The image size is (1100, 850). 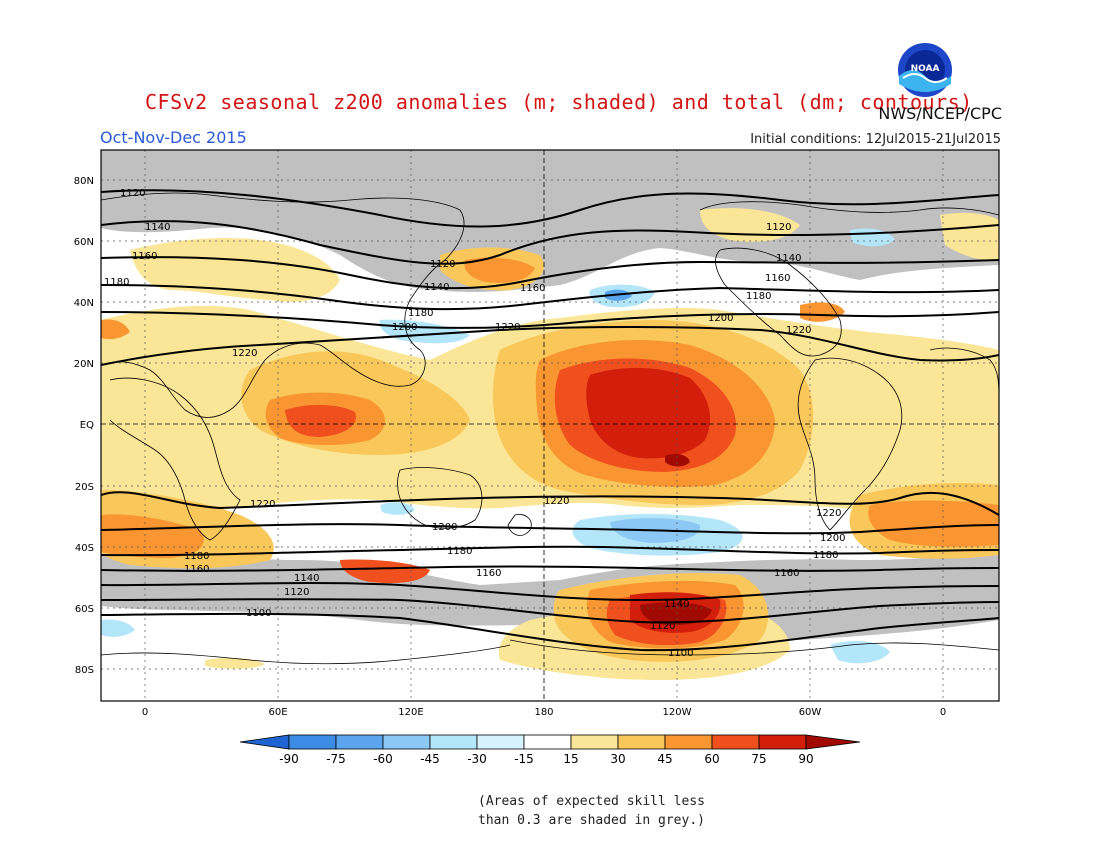 What do you see at coordinates (410, 712) in the screenshot?
I see `lon-label: 120E` at bounding box center [410, 712].